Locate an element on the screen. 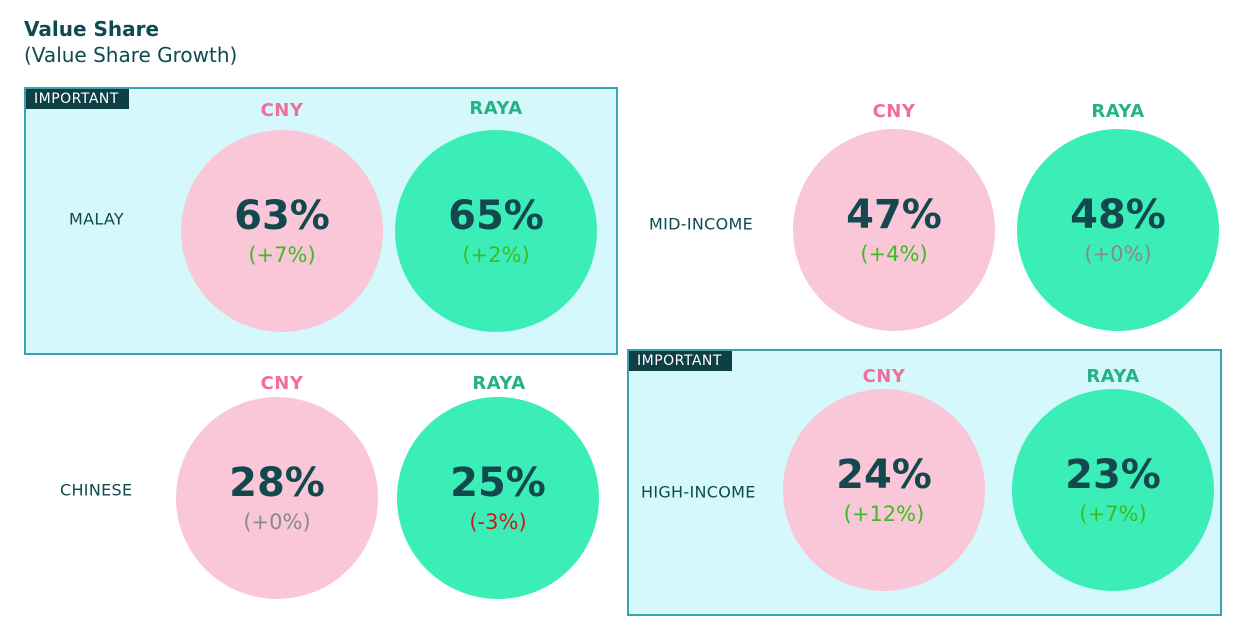 This screenshot has height=642, width=1249. value-share-growth: (-3%) is located at coordinates (498, 522).